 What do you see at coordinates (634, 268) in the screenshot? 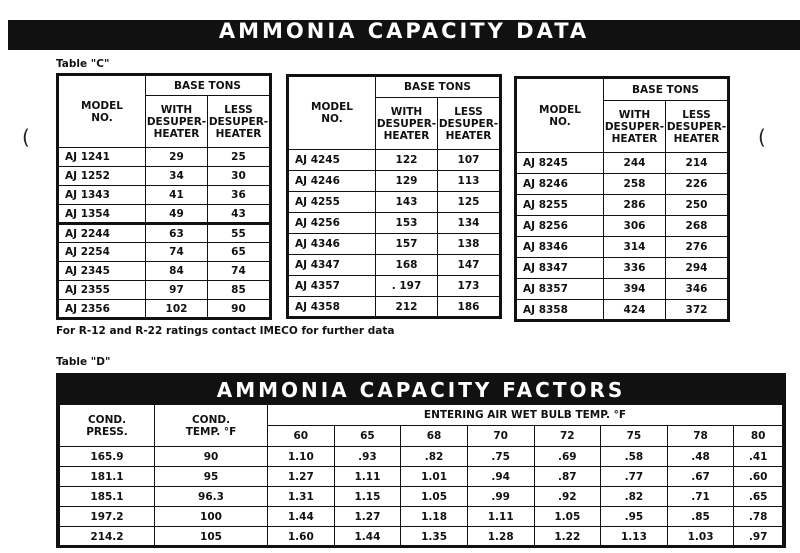
I see `with-desuperheater-value: 336` at bounding box center [634, 268].